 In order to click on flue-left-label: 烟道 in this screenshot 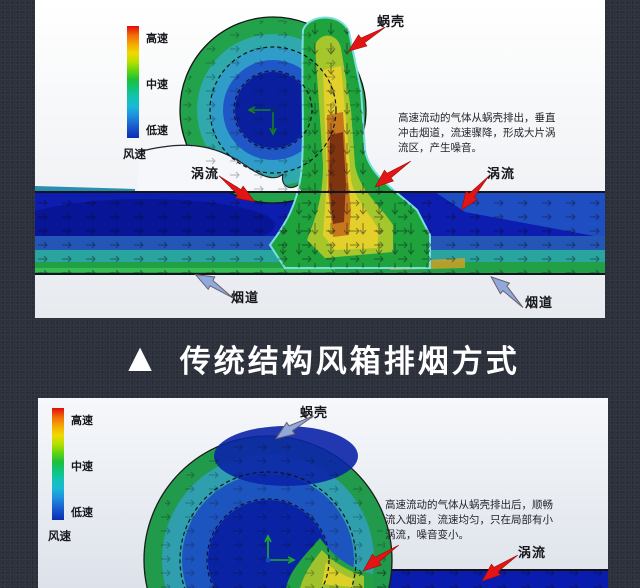, I will do `click(245, 297)`.